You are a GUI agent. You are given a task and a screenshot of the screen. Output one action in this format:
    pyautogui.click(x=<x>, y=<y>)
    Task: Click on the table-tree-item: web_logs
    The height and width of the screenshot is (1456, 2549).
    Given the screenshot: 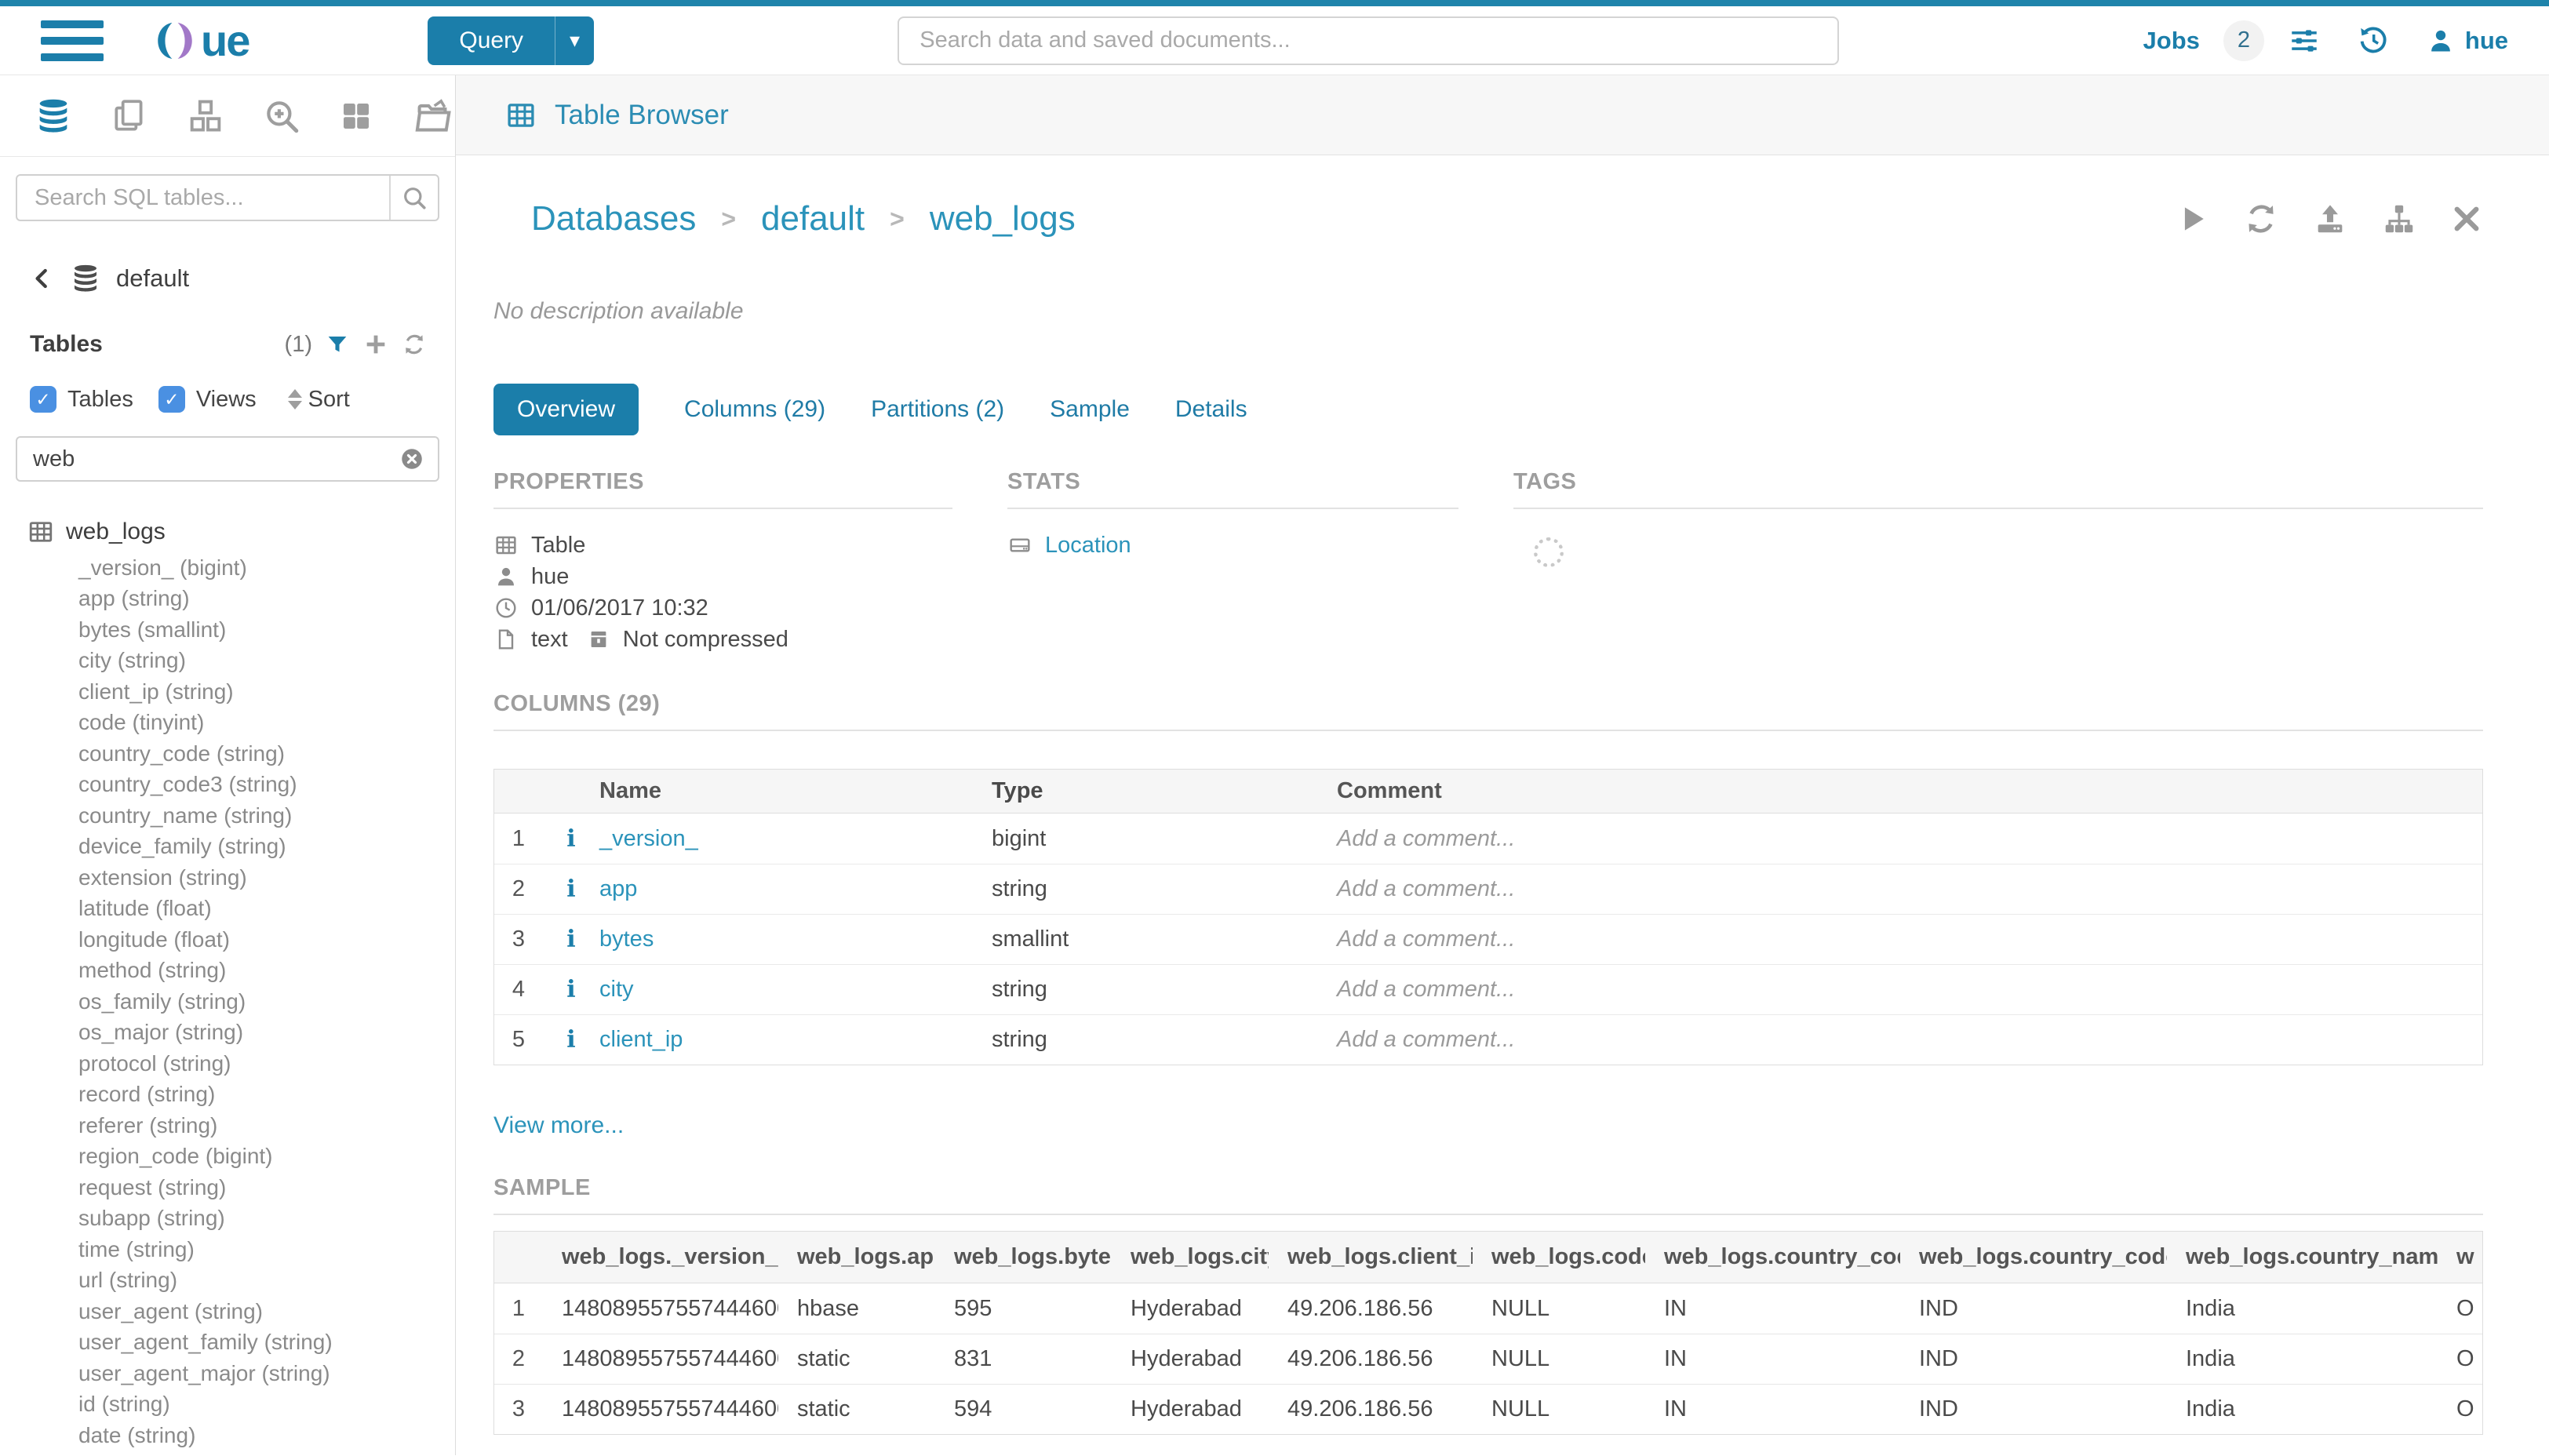 What is the action you would take?
    pyautogui.click(x=233, y=532)
    